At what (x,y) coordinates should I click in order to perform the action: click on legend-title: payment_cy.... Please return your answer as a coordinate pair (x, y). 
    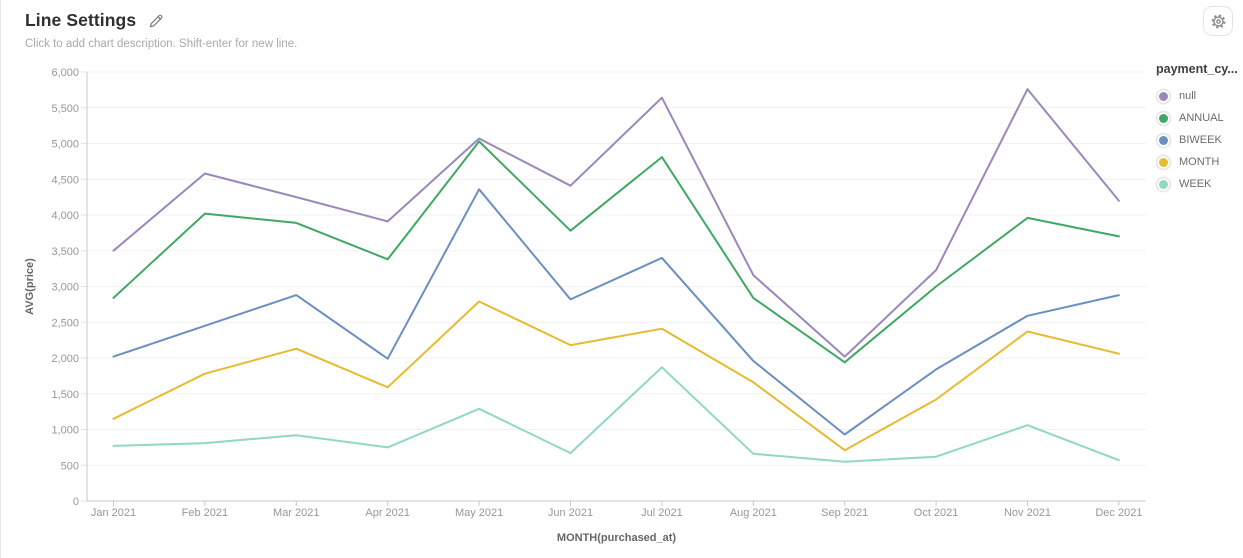
    Looking at the image, I should click on (1197, 69).